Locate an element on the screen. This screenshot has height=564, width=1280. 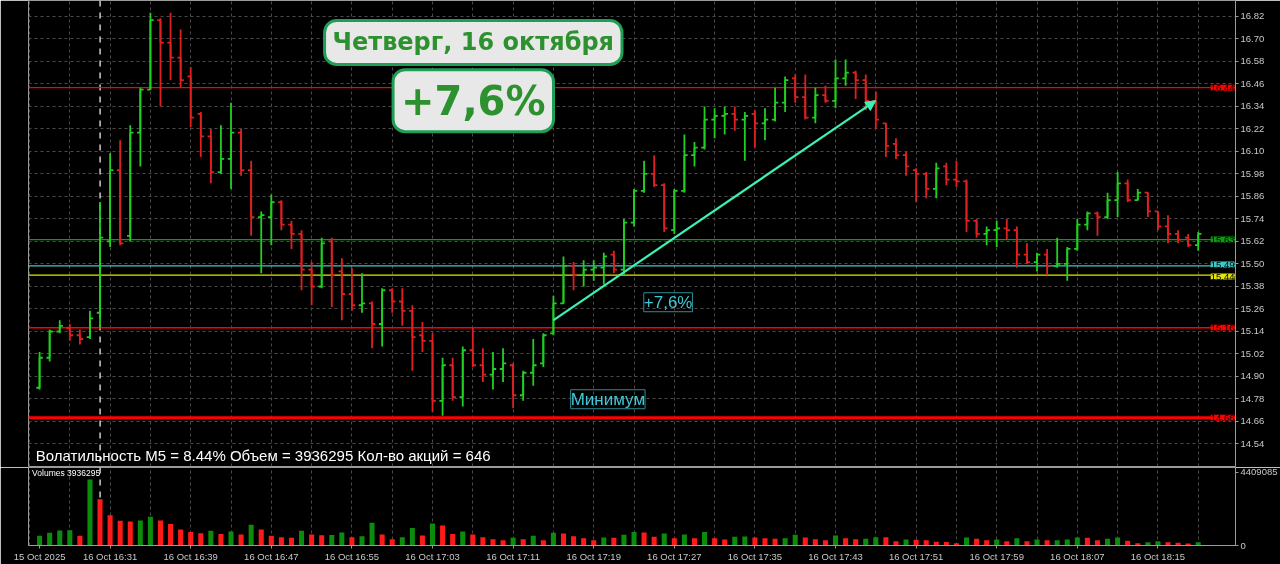
x-tick-label: 16 Oct 16:47 is located at coordinates (271, 556).